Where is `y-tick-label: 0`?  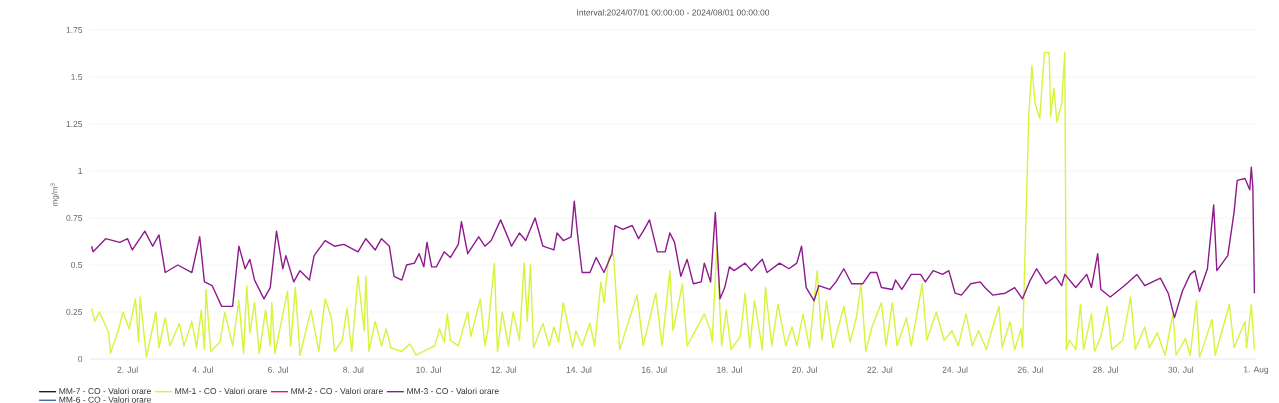 y-tick-label: 0 is located at coordinates (80, 359).